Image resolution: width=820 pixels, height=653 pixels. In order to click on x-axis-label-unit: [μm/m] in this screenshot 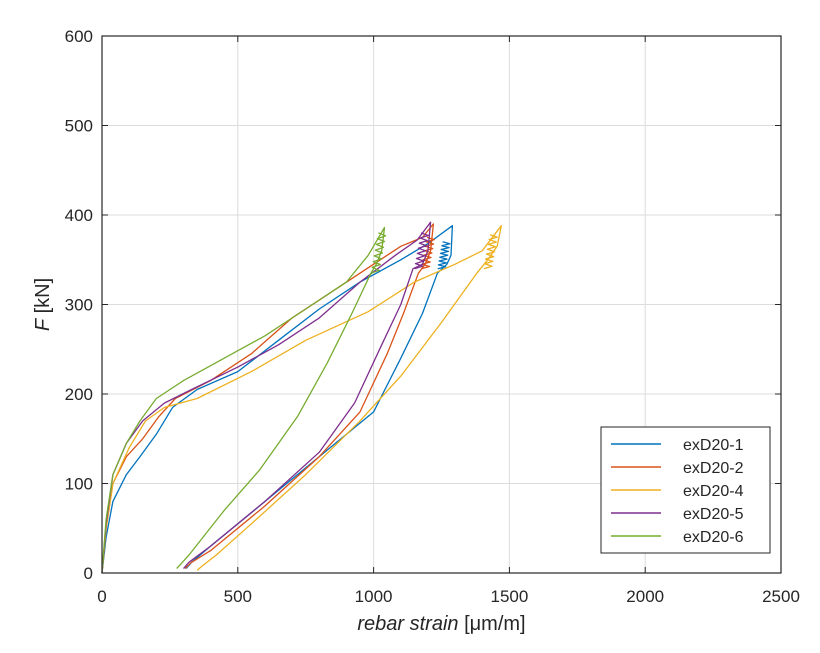, I will do `click(492, 624)`.